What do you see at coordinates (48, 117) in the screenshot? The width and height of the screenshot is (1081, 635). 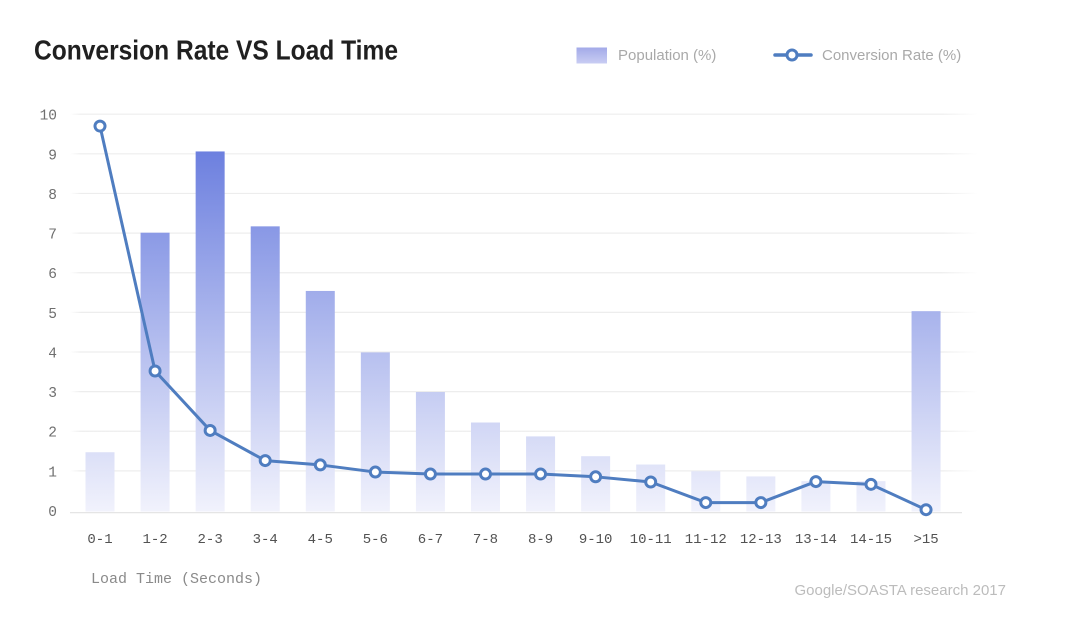 I see `svg-text: 10` at bounding box center [48, 117].